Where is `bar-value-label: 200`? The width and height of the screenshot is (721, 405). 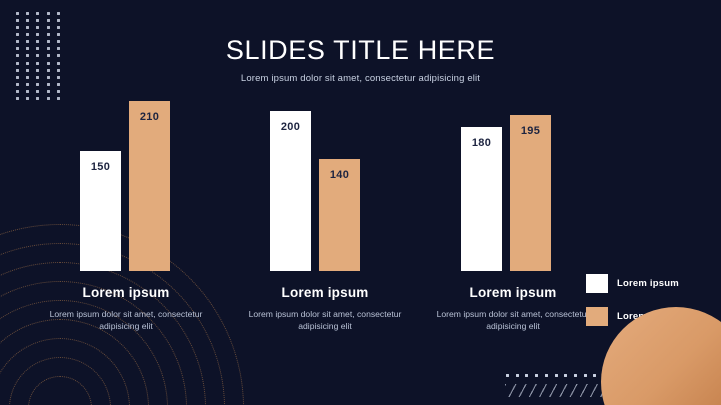 bar-value-label: 200 is located at coordinates (290, 127).